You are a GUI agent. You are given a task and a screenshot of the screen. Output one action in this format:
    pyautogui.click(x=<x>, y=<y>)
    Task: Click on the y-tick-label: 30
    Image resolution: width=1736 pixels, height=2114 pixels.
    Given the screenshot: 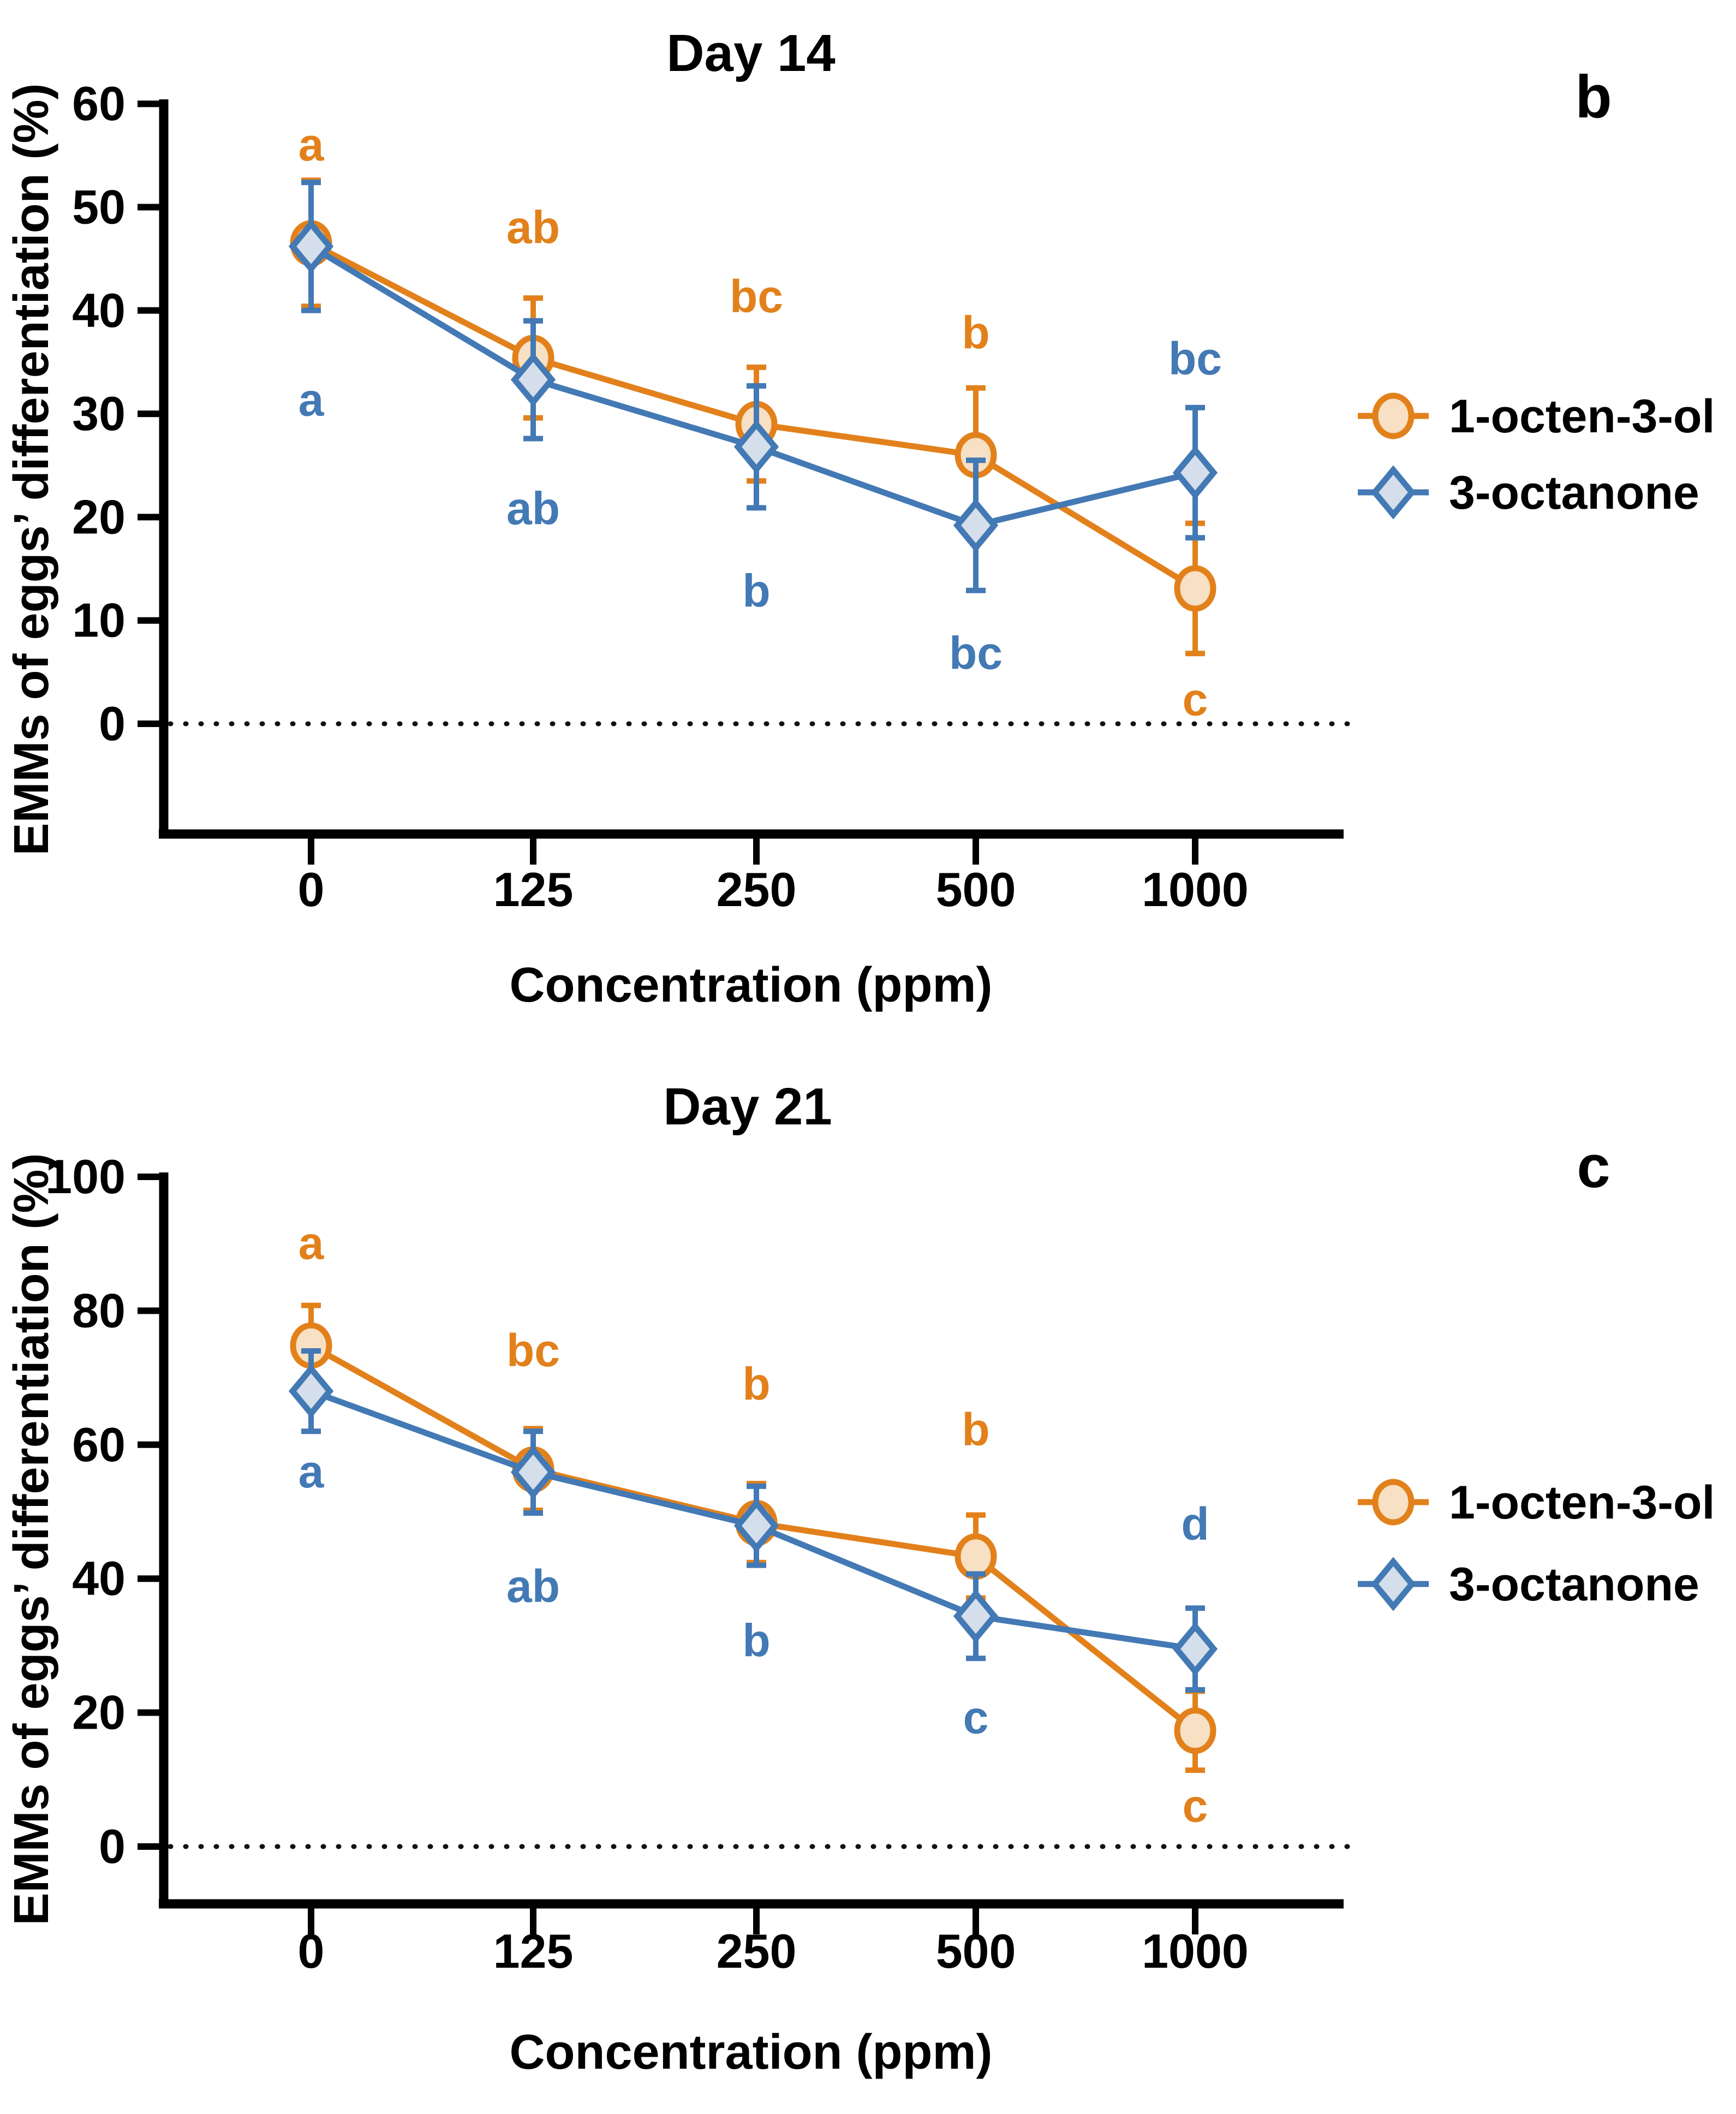 What is the action you would take?
    pyautogui.click(x=99, y=413)
    